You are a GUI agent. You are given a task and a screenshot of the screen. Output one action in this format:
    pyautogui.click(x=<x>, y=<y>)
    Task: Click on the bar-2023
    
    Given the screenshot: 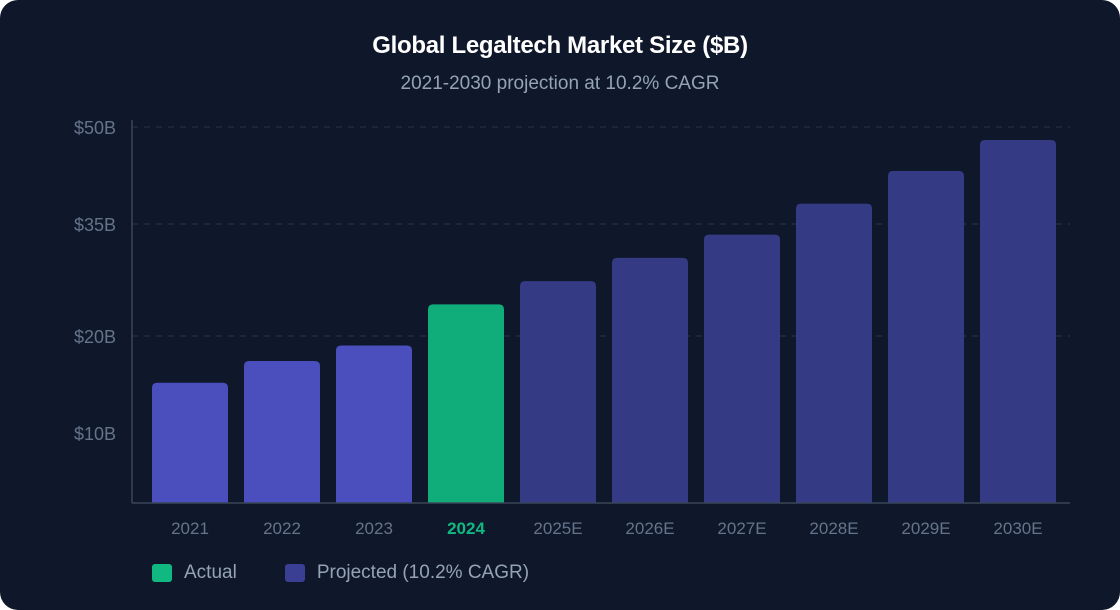 What is the action you would take?
    pyautogui.click(x=374, y=424)
    